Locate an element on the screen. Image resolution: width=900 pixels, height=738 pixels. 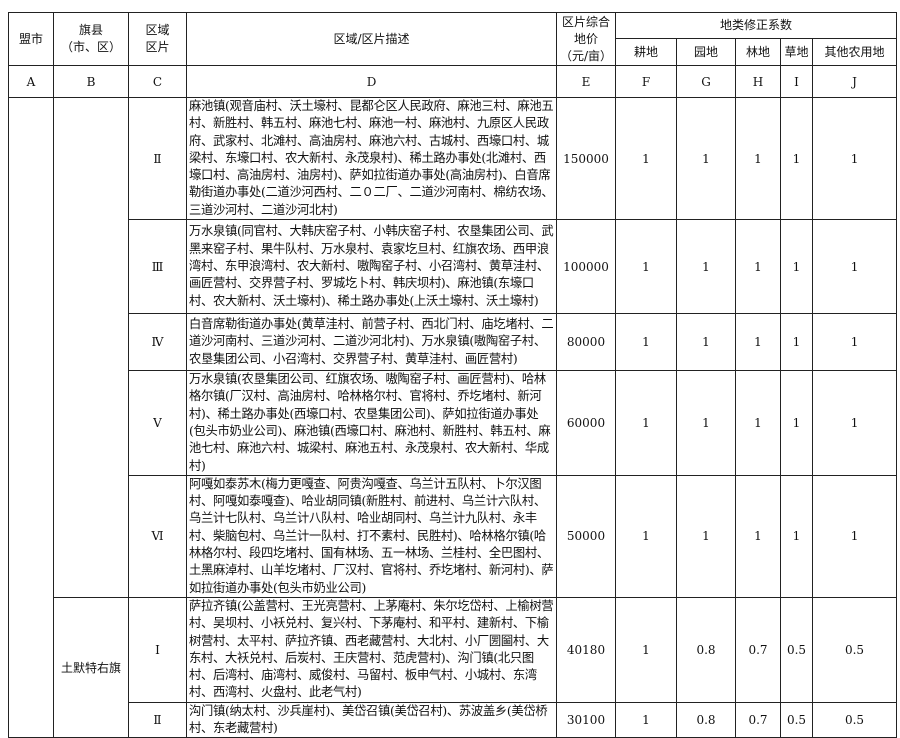
price-cell: 30100 is located at coordinates (586, 719).